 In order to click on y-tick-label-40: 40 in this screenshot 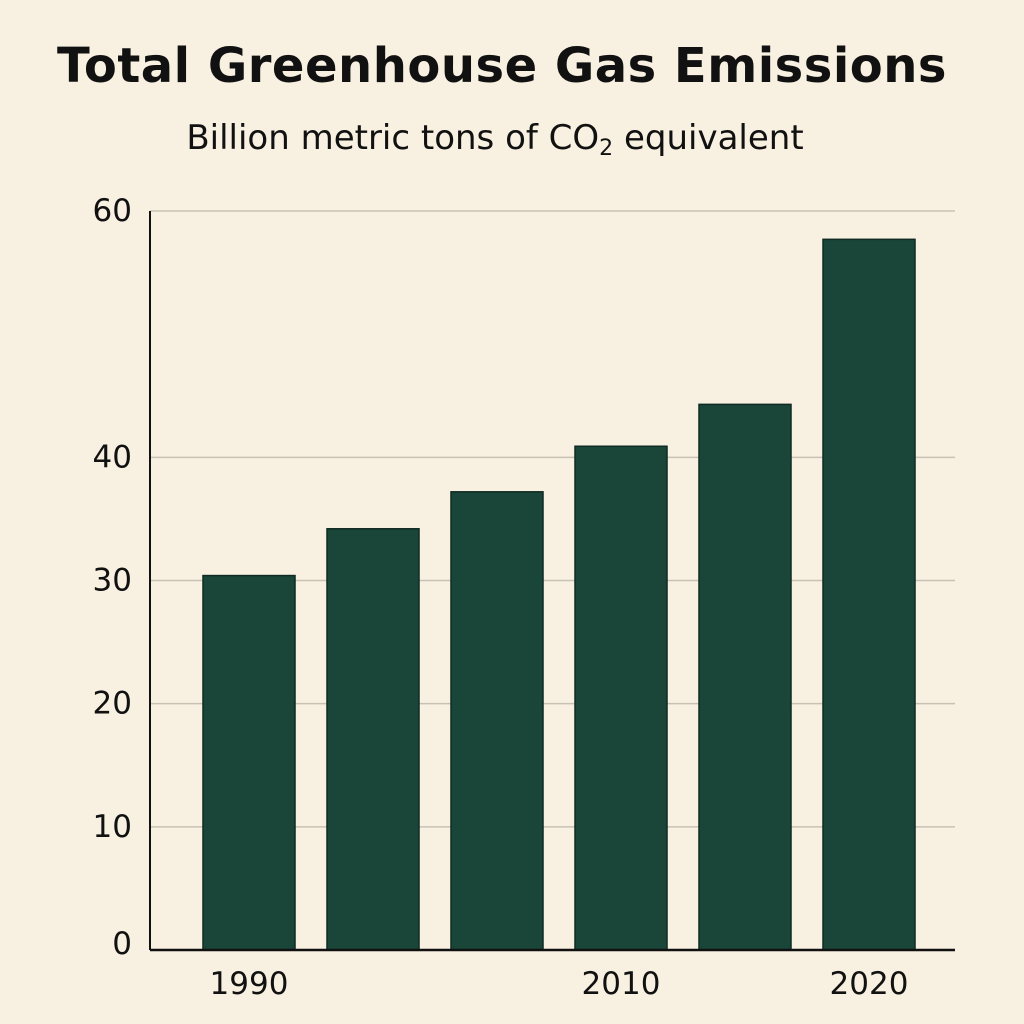, I will do `click(112, 457)`.